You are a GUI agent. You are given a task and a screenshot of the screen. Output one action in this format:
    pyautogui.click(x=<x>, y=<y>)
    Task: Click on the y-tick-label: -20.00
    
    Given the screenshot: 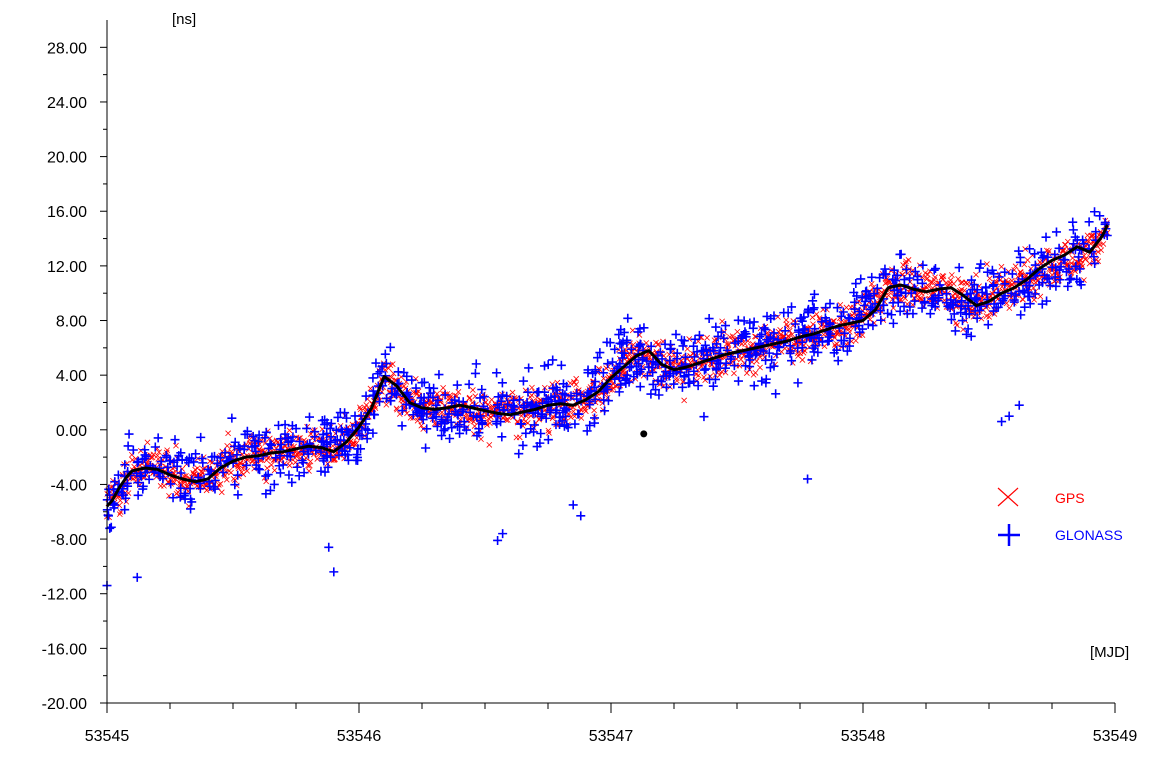 What is the action you would take?
    pyautogui.click(x=64, y=704)
    